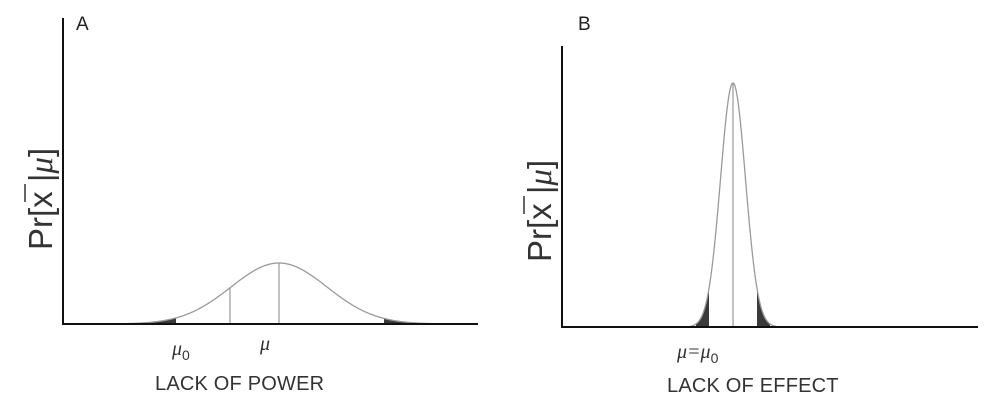 Image resolution: width=984 pixels, height=398 pixels. I want to click on panel-b-ylabel-prefix: Pr[, so click(539, 241).